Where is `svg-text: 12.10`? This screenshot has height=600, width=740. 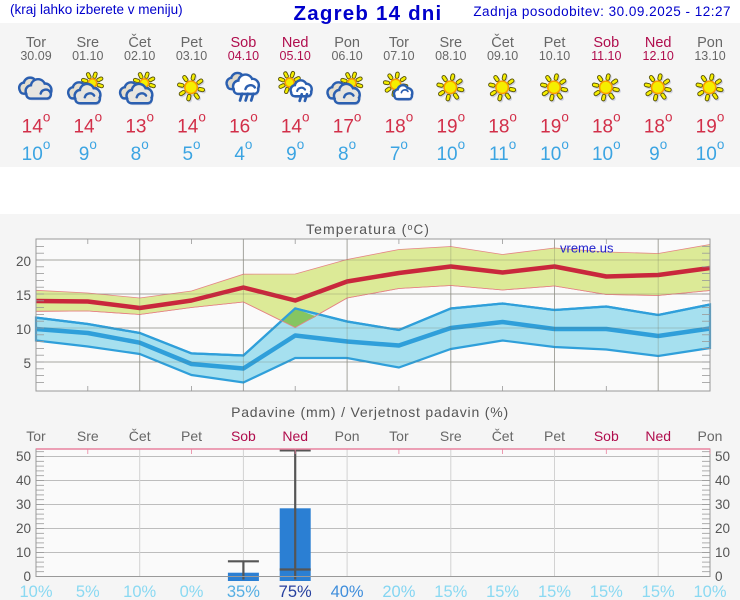
svg-text: 12.10 is located at coordinates (658, 56).